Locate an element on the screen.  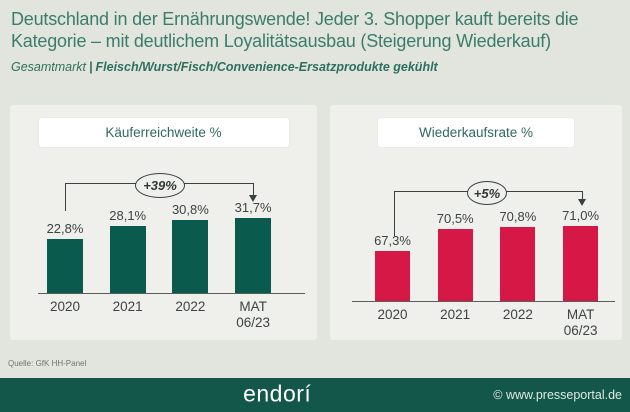
endori-logo: endorí is located at coordinates (277, 393).